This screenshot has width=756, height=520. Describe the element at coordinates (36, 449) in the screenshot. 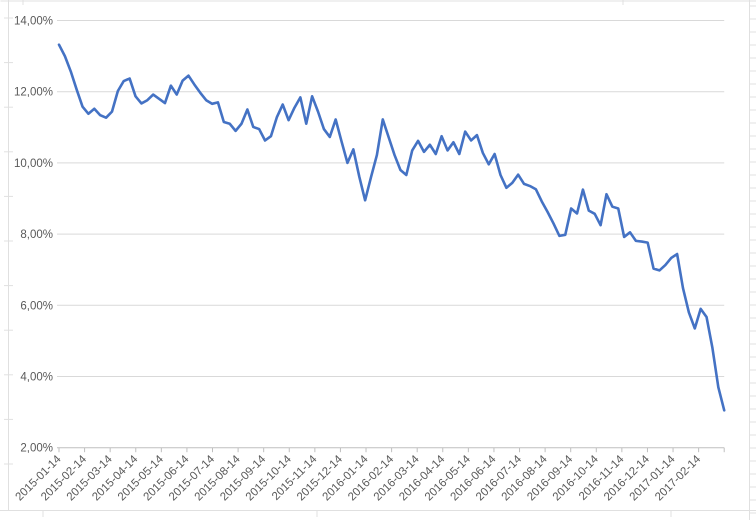

I see `y-axis-label: 2,00%` at that location.